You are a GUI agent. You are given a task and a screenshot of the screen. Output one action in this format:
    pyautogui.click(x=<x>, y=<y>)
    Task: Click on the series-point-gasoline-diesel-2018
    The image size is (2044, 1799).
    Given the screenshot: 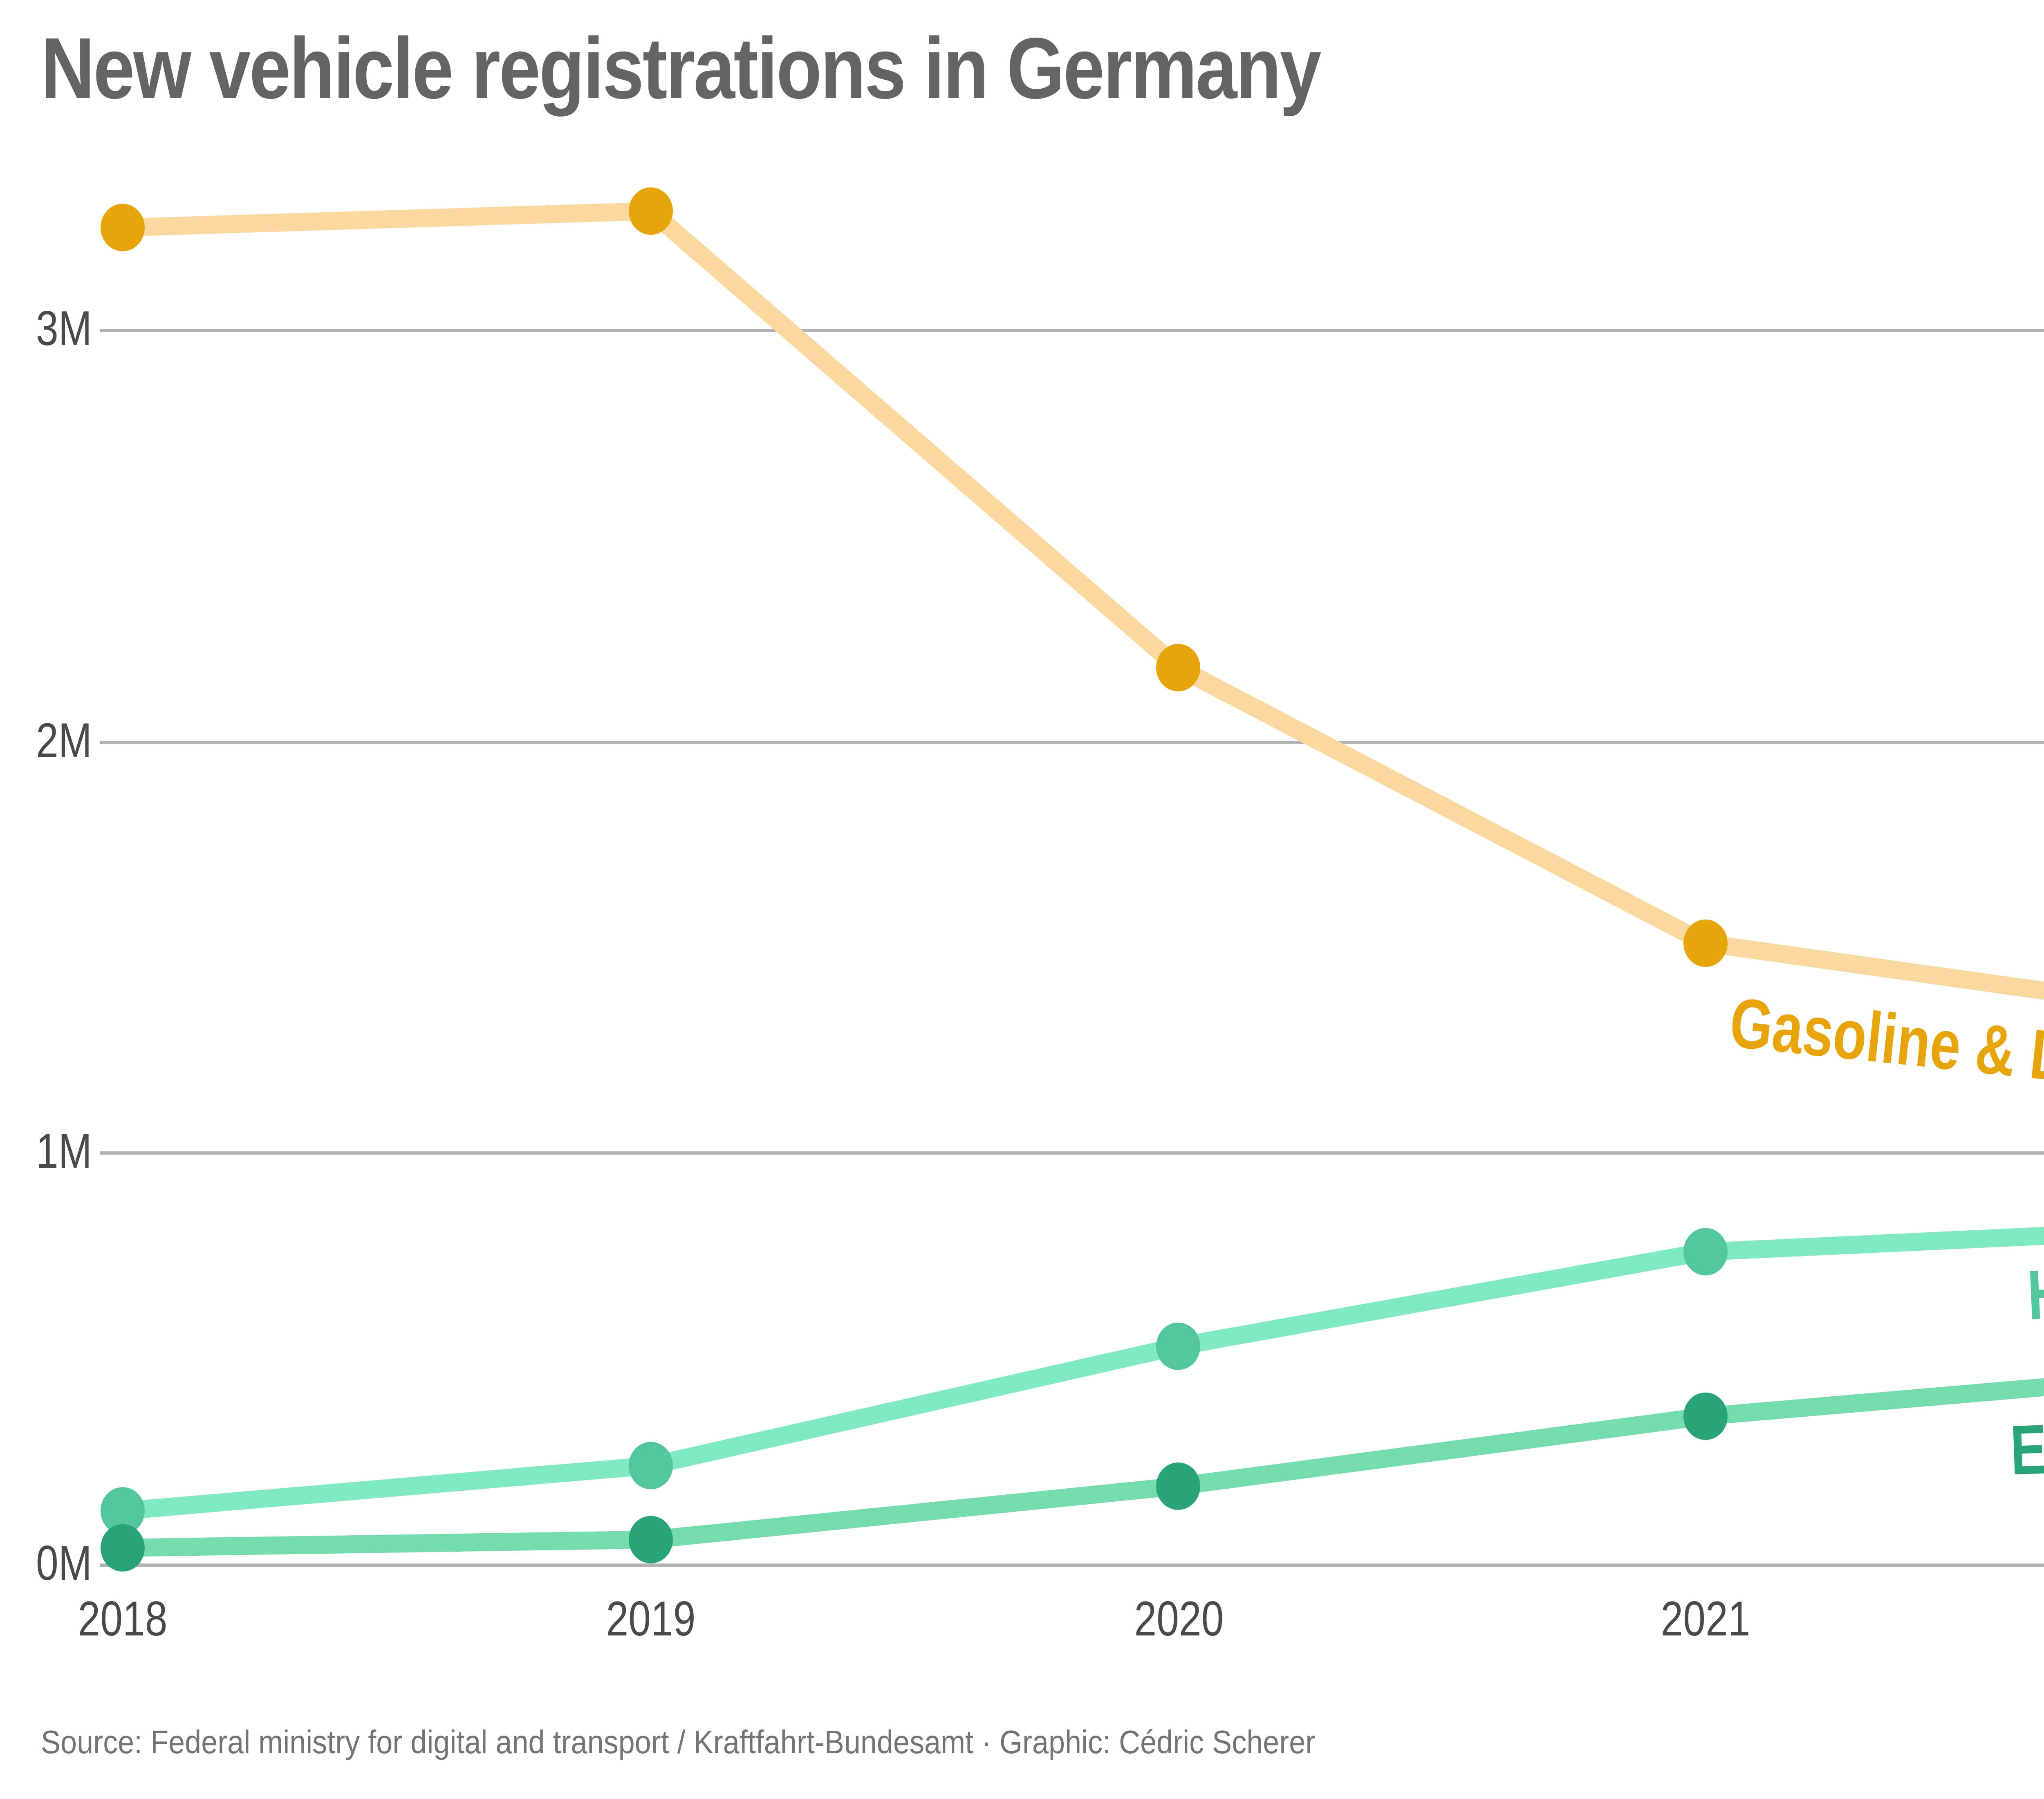 What is the action you would take?
    pyautogui.click(x=123, y=228)
    